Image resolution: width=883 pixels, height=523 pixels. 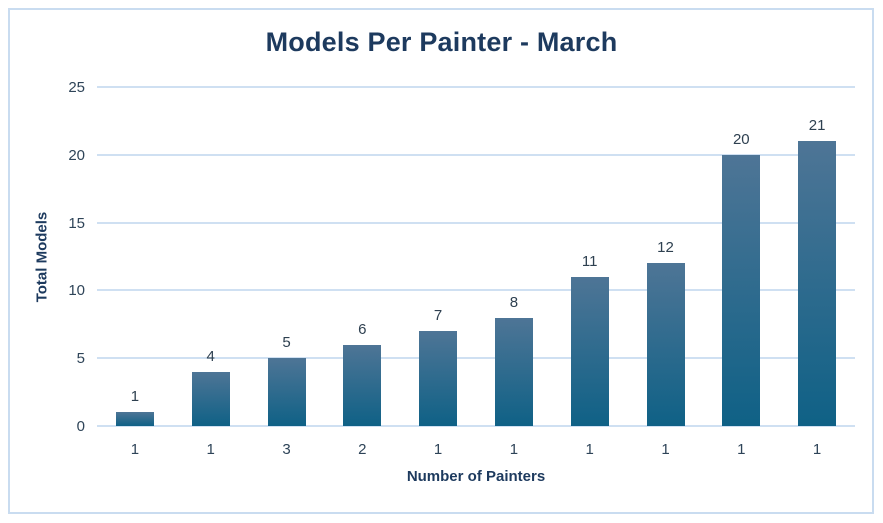 I want to click on y-axis-tick-label: 25, so click(x=76, y=87).